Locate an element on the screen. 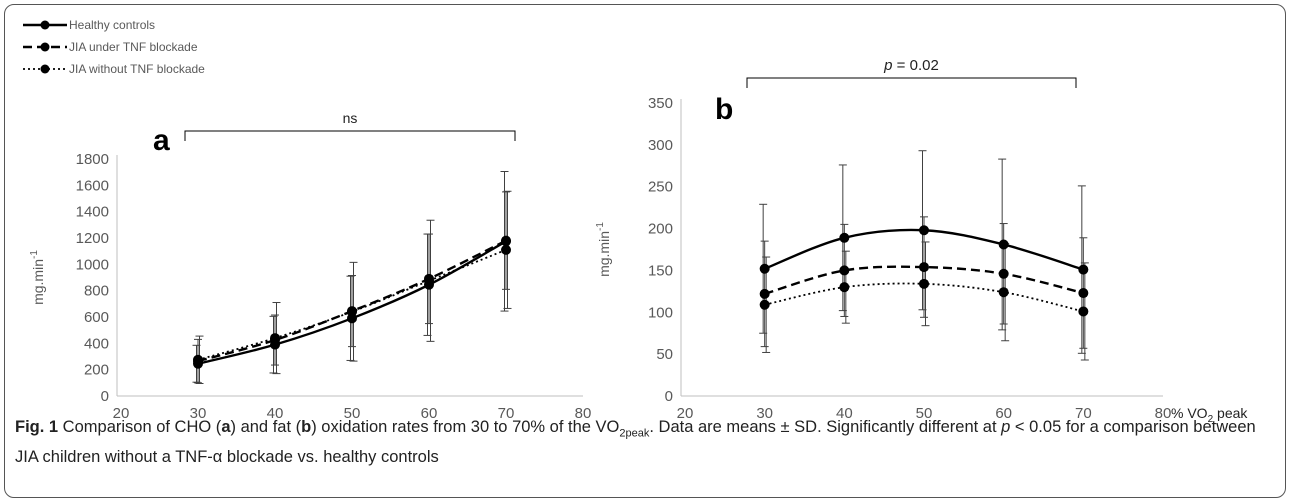 The height and width of the screenshot is (504, 1292). y-tick-label: 100 is located at coordinates (660, 312).